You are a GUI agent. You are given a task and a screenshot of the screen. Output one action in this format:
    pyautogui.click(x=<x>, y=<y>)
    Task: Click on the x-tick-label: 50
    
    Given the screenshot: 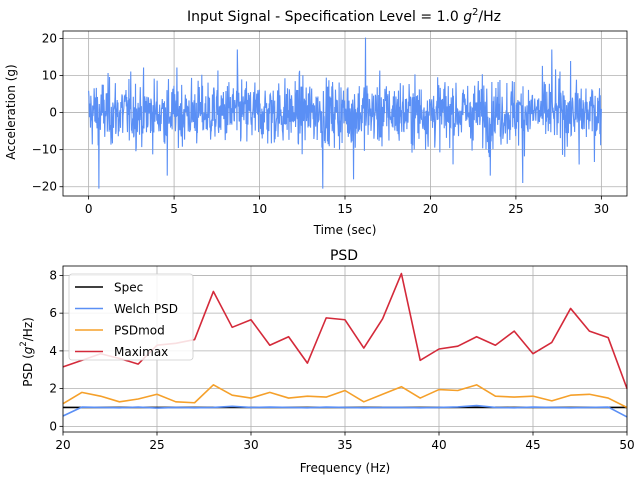 What is the action you would take?
    pyautogui.click(x=626, y=445)
    